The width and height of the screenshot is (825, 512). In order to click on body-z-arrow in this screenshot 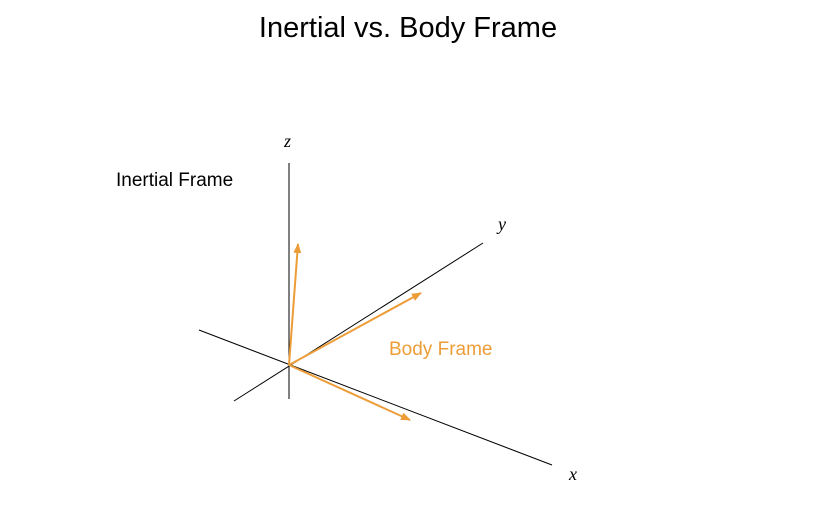, I will do `click(295, 304)`.